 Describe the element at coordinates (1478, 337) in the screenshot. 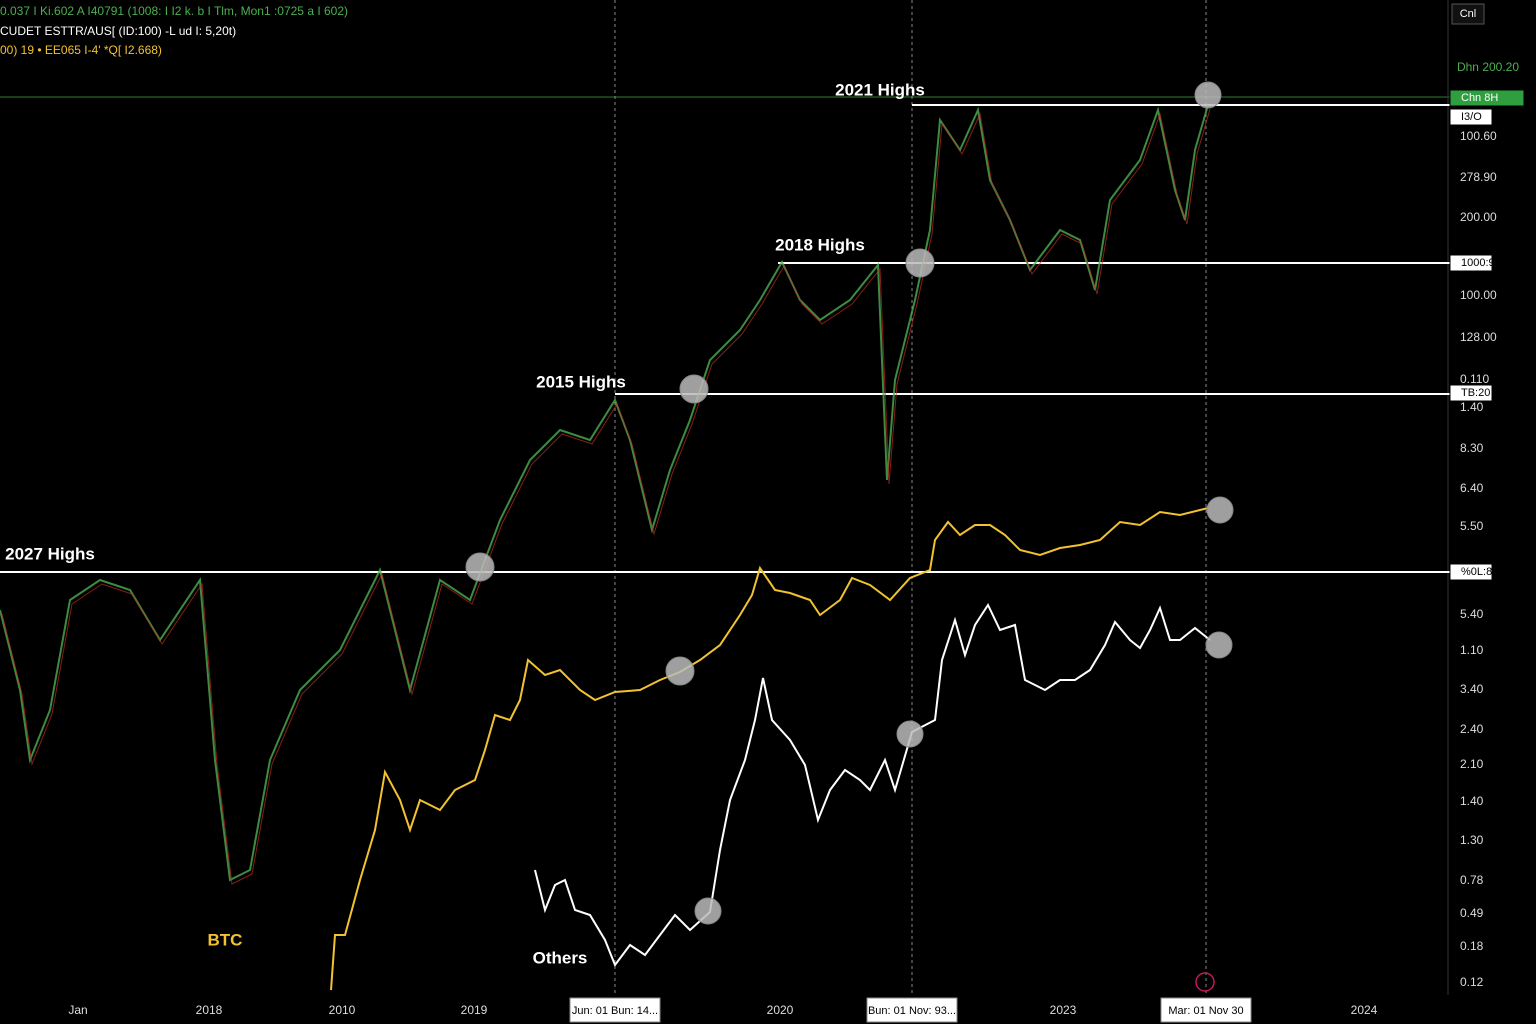

I see `y-tick-label: 128.00` at that location.